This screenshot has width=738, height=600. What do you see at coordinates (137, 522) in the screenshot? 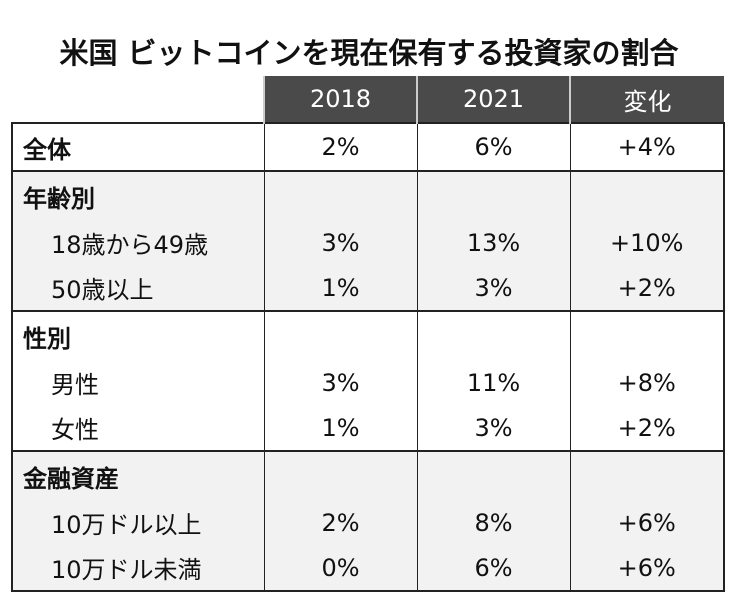
I see `row-label: 10万ドル以上` at bounding box center [137, 522].